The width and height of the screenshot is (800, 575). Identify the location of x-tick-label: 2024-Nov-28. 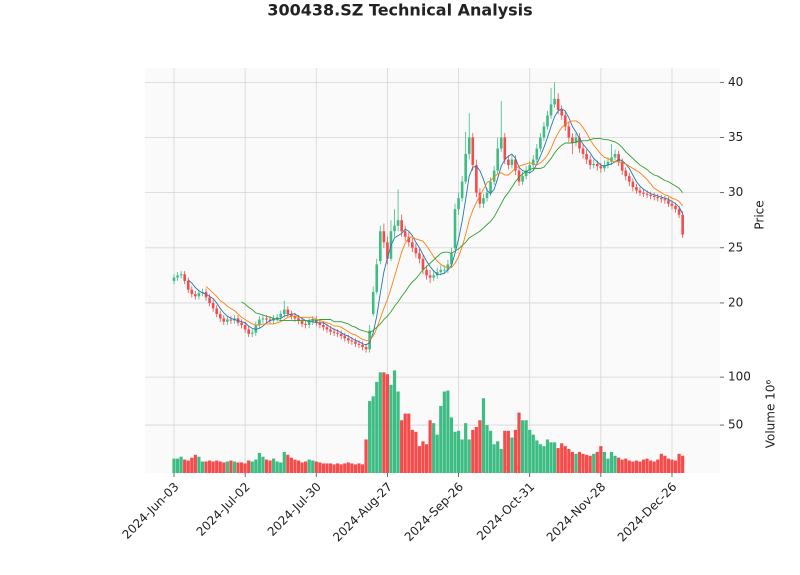
(576, 512).